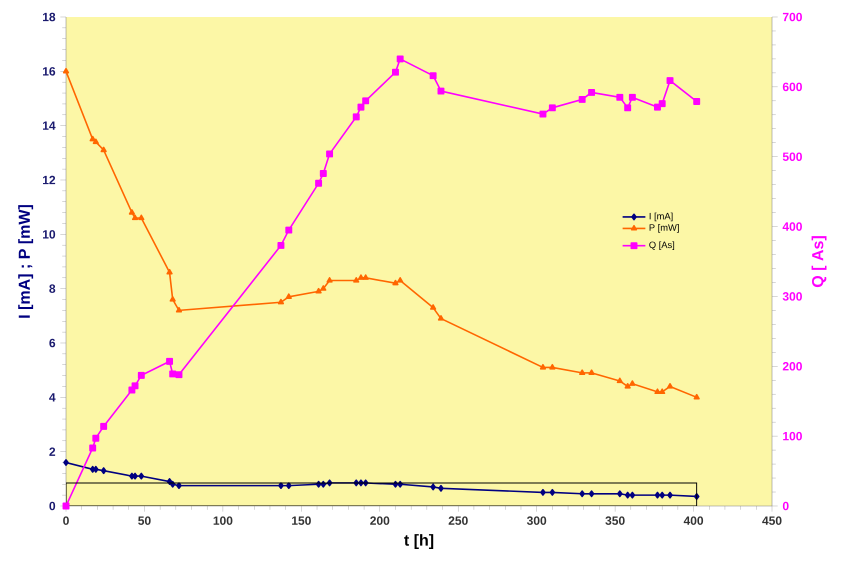  Describe the element at coordinates (144, 520) in the screenshot. I see `x-tick-label: 50` at that location.